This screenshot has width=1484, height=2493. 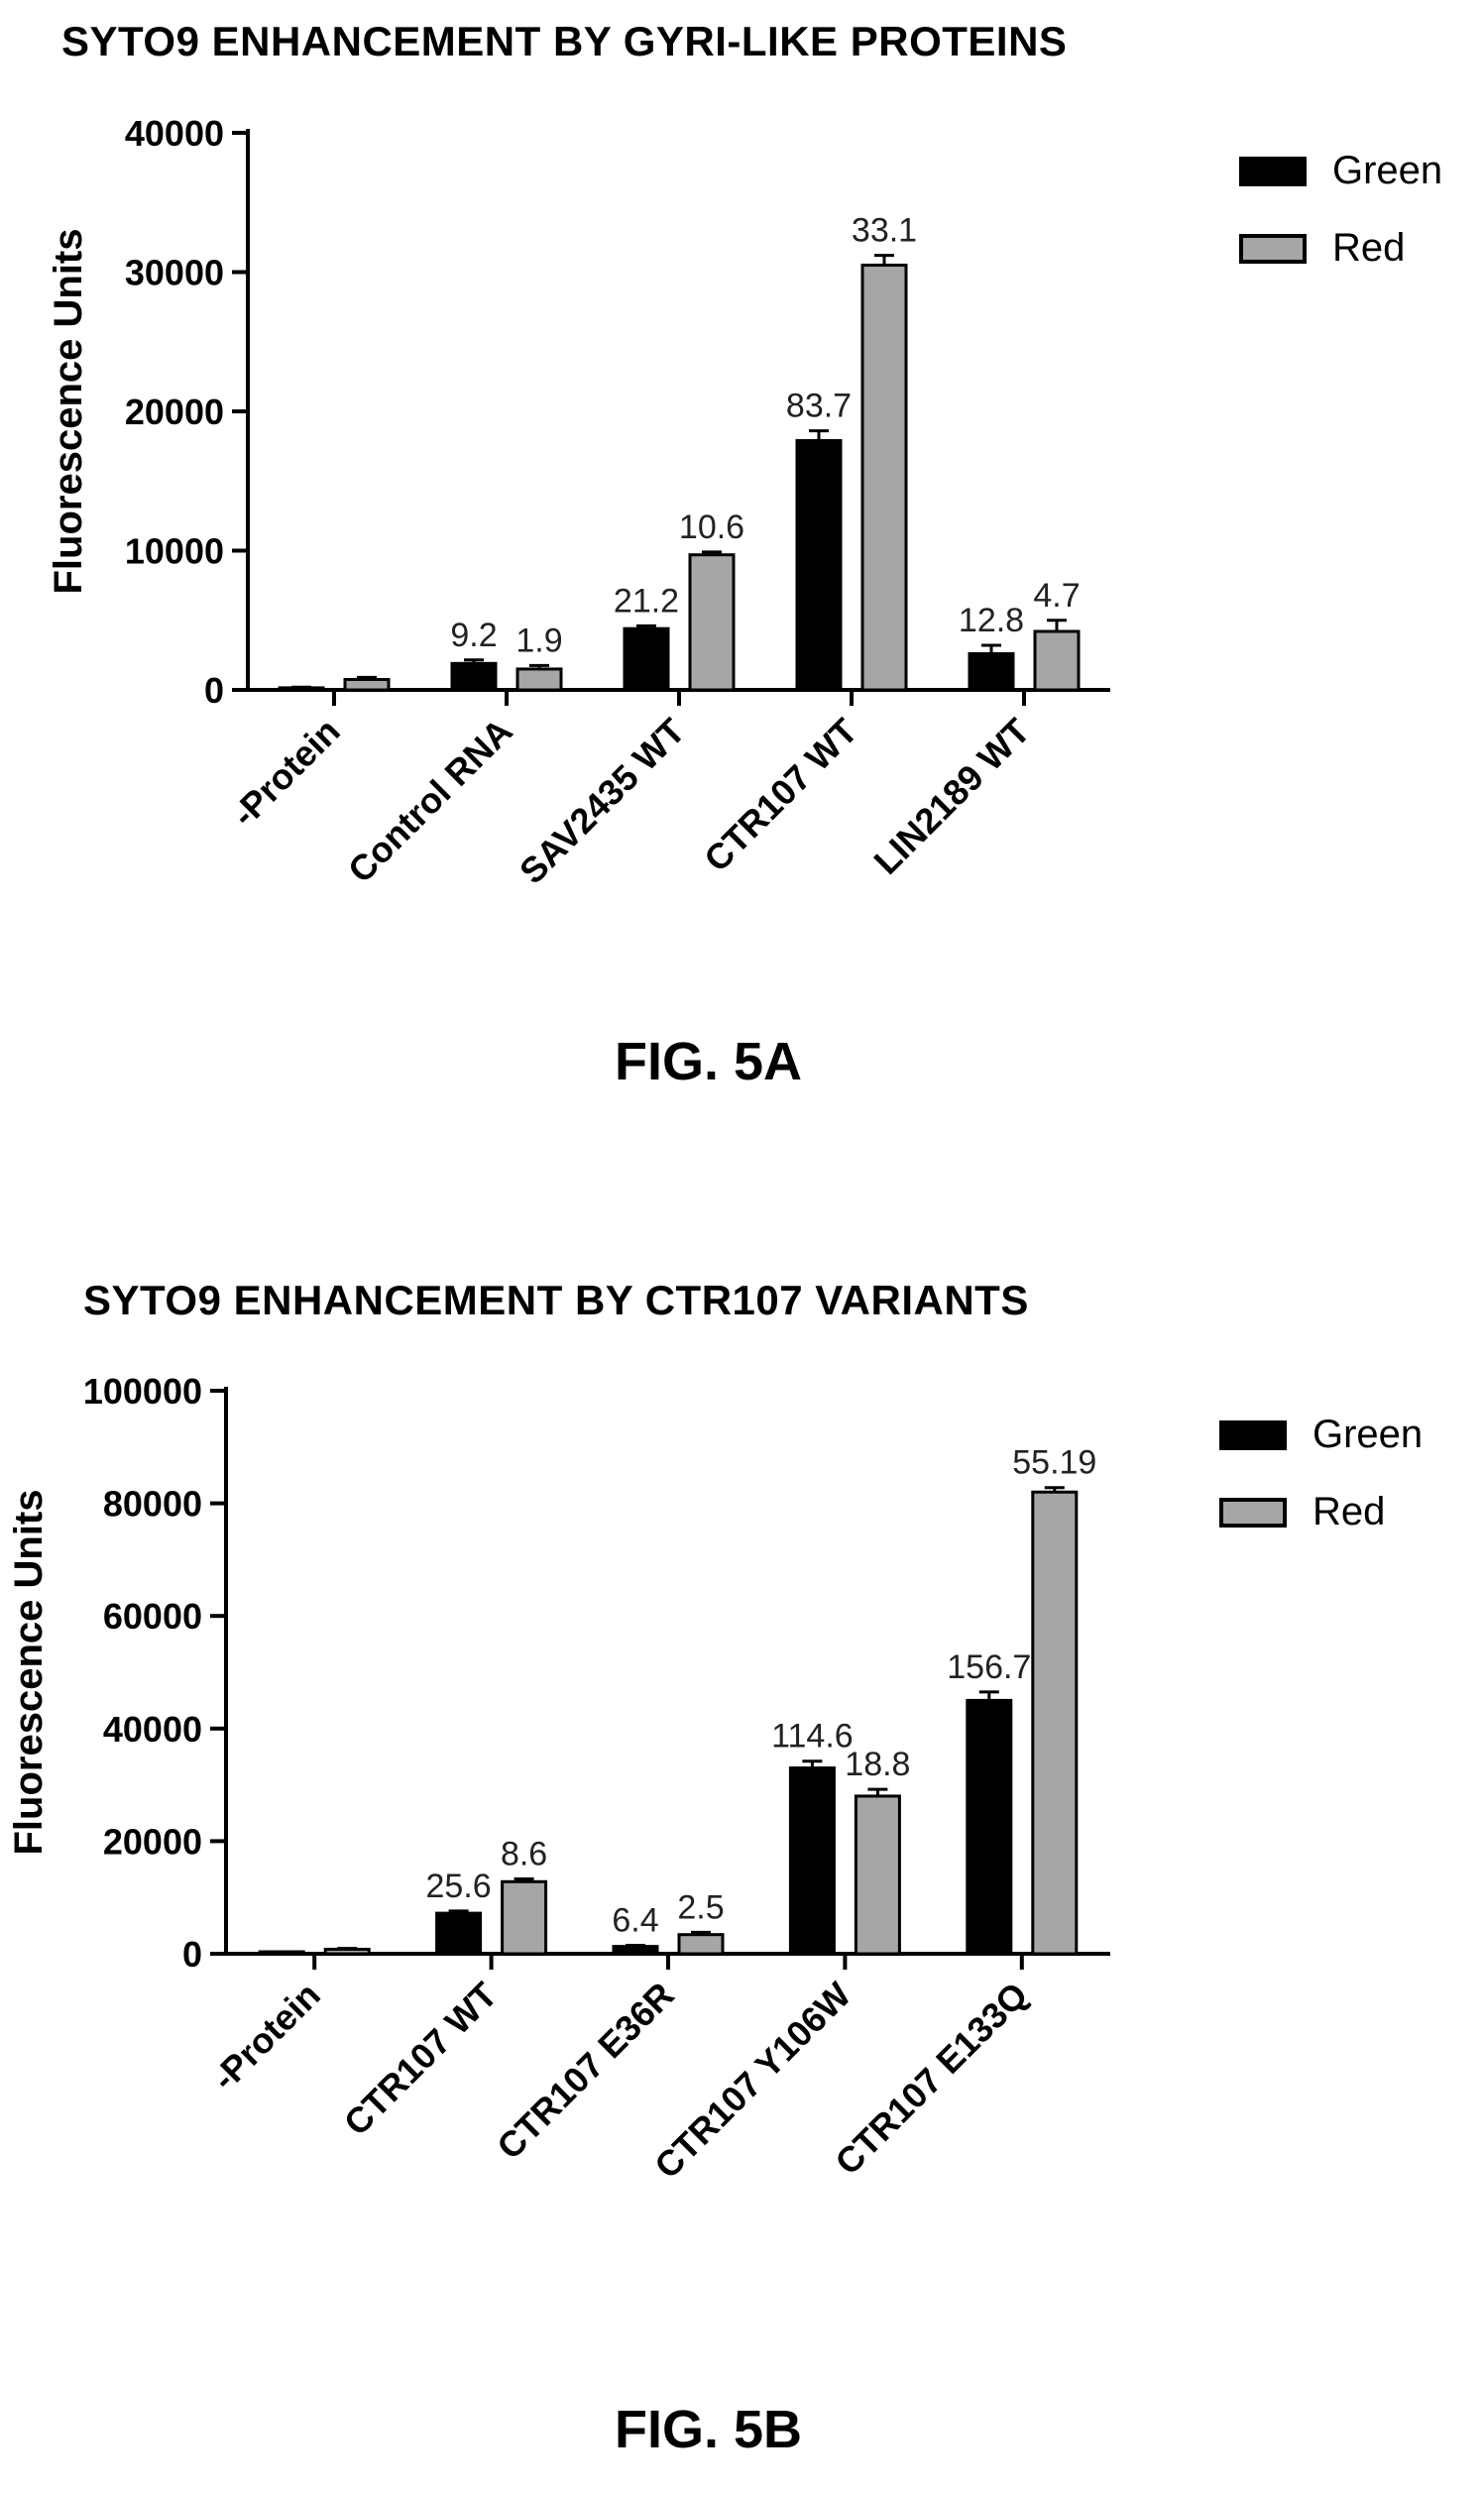 I want to click on y-tick-label: 100000, so click(x=142, y=1391).